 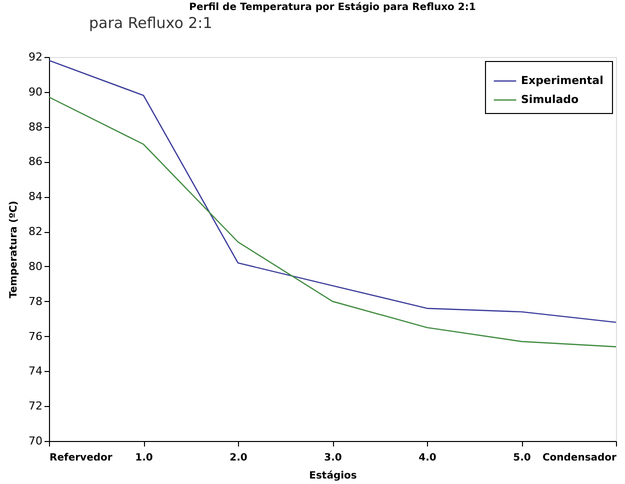 What do you see at coordinates (333, 476) in the screenshot?
I see `x-axis-title: Estágios` at bounding box center [333, 476].